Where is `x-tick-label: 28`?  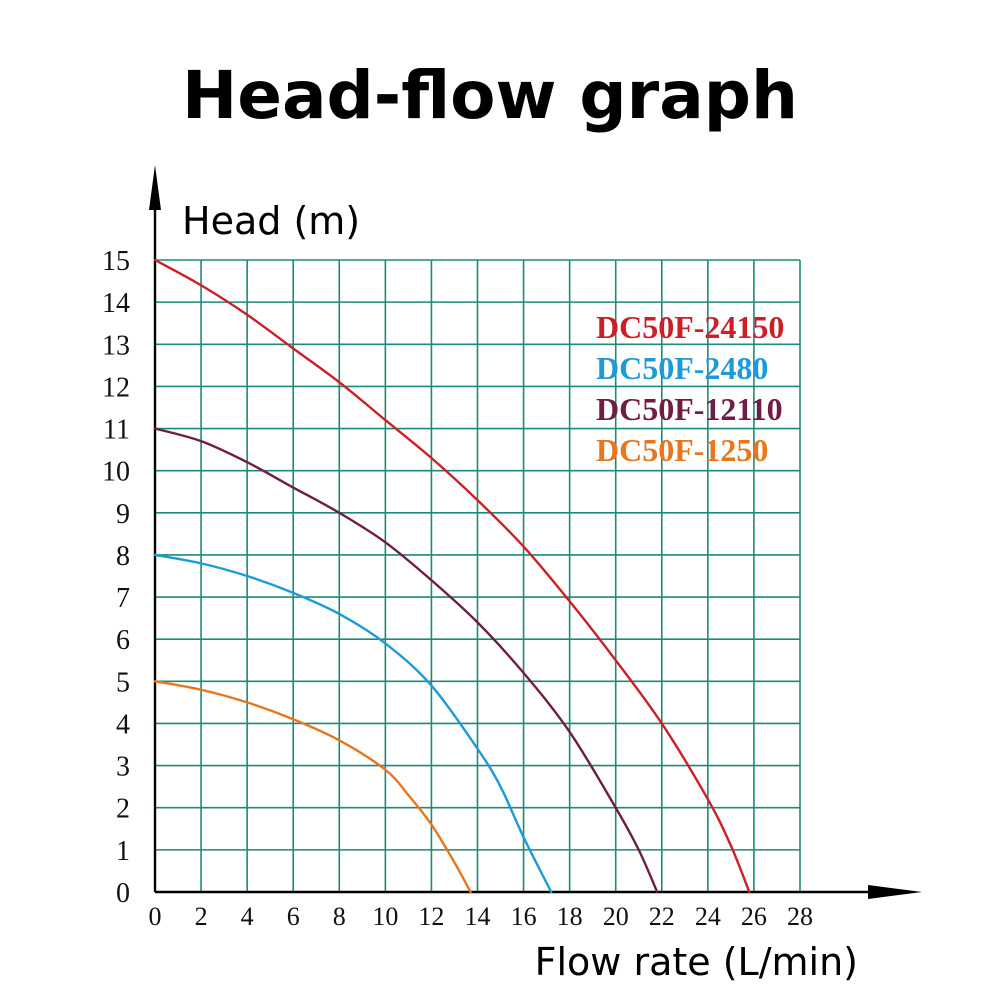 x-tick-label: 28 is located at coordinates (800, 916).